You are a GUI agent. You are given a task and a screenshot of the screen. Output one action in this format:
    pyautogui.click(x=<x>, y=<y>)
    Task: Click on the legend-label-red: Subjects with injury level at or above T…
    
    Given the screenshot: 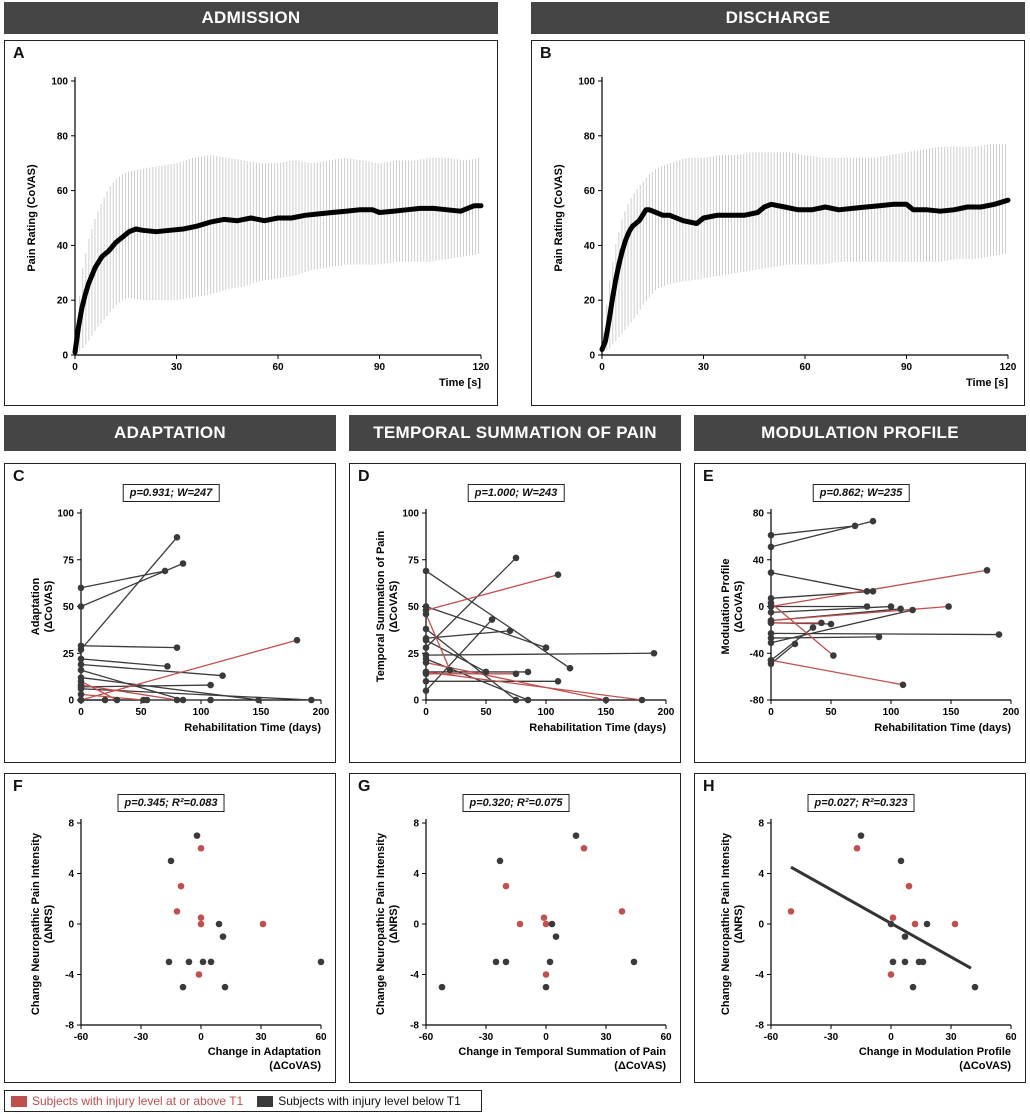 What is the action you would take?
    pyautogui.click(x=138, y=1101)
    